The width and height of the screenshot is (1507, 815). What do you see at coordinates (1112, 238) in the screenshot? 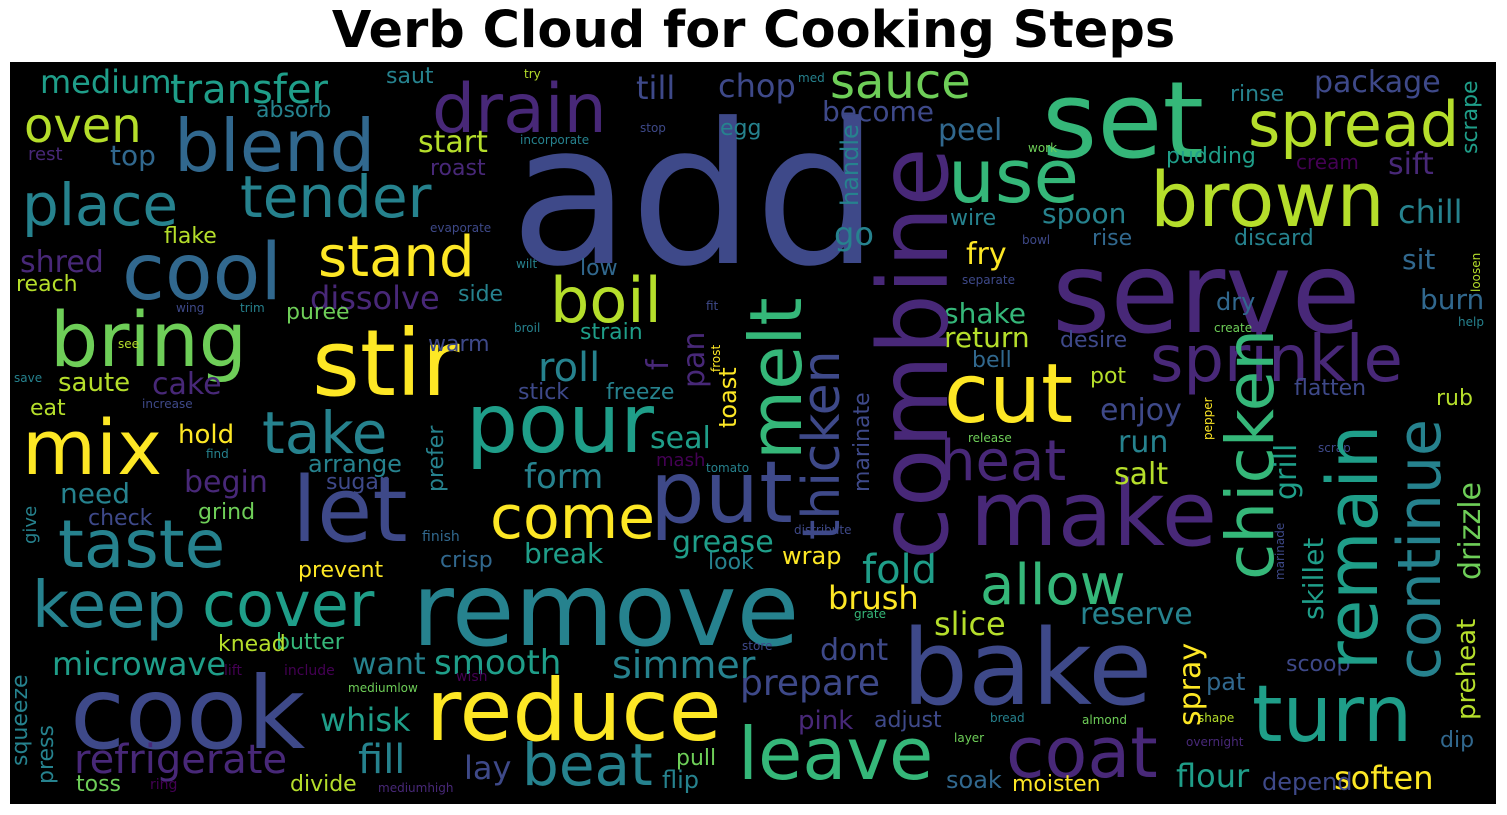
I see `word-rise: rise` at bounding box center [1112, 238].